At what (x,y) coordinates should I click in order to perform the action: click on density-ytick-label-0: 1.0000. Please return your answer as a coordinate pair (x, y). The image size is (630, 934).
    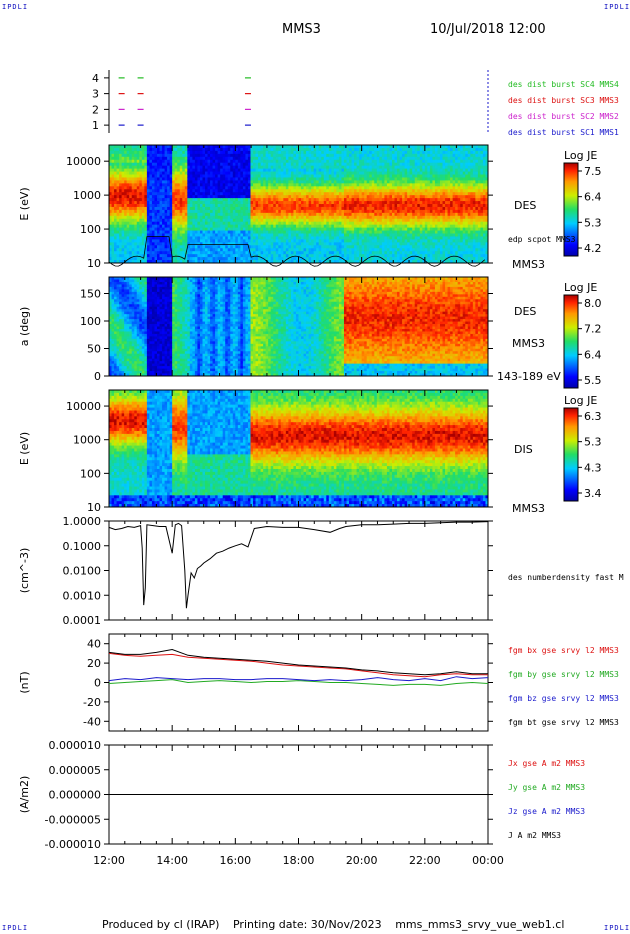
    Looking at the image, I should click on (82, 521).